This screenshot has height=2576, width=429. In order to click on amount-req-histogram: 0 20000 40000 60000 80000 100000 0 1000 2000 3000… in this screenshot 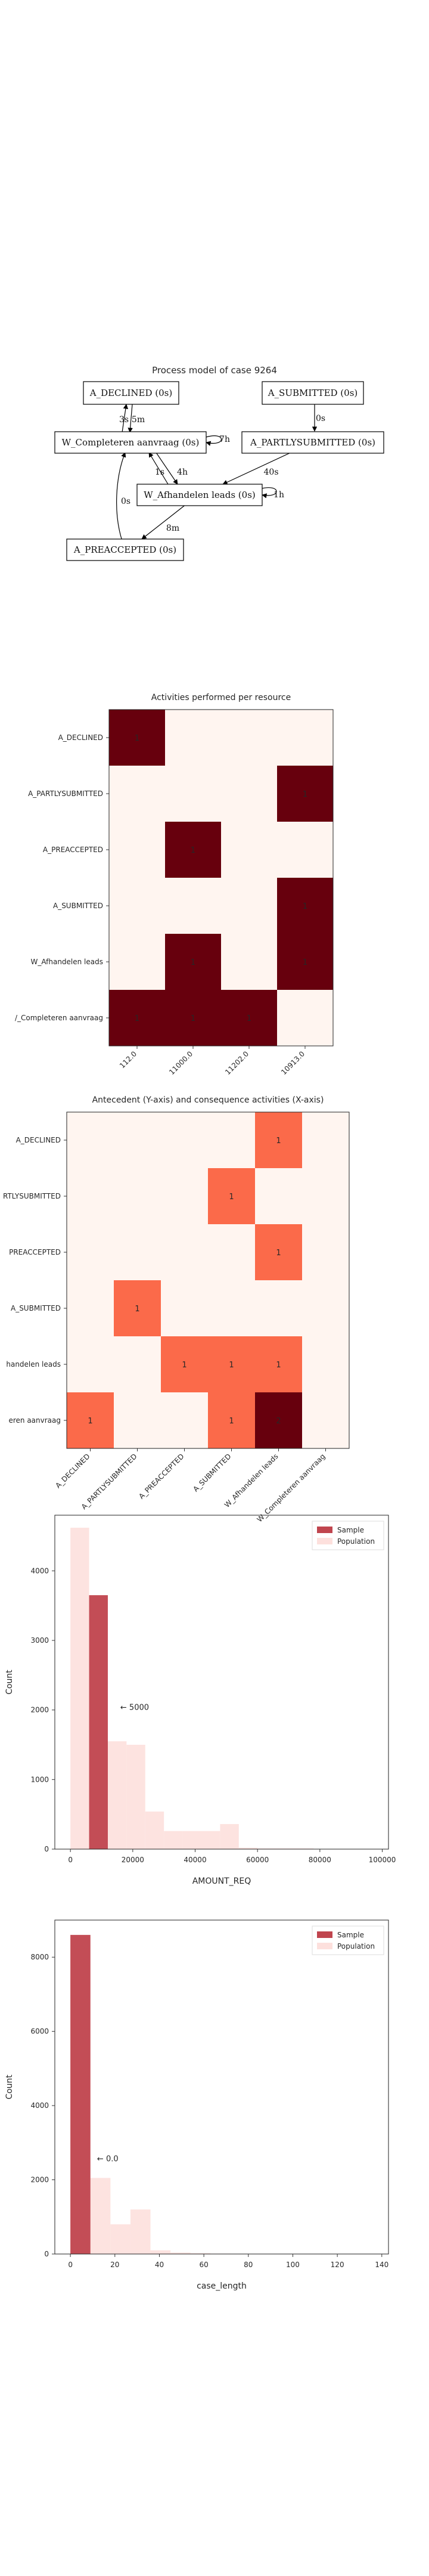, I will do `click(200, 1700)`.